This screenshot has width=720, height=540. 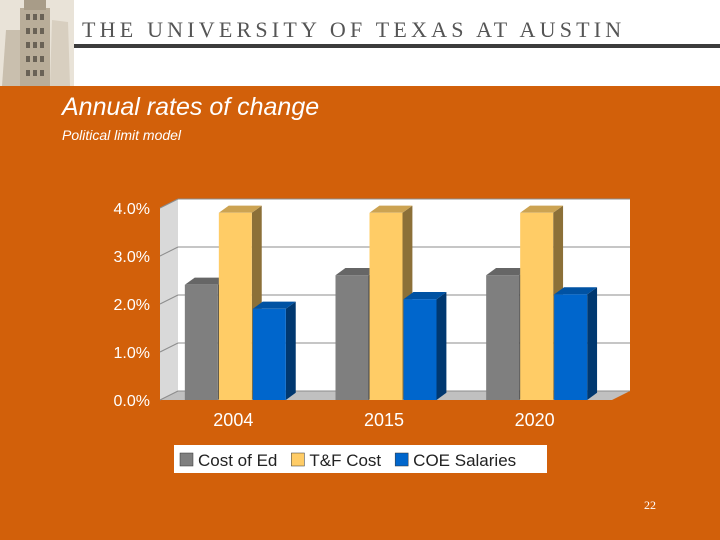 What do you see at coordinates (132, 305) in the screenshot?
I see `y-tick-label: 2.0%` at bounding box center [132, 305].